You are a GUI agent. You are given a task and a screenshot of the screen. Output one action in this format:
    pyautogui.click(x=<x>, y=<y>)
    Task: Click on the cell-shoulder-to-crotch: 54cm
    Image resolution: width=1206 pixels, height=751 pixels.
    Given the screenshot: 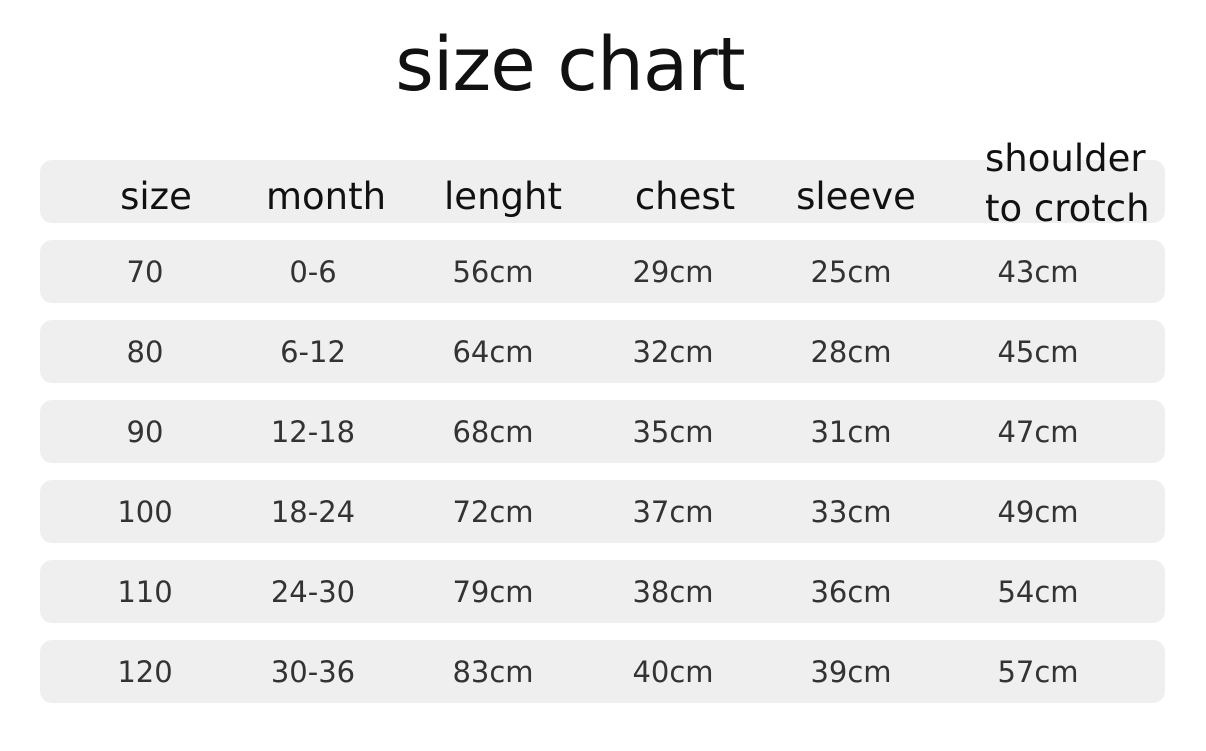 What is the action you would take?
    pyautogui.click(x=1038, y=592)
    